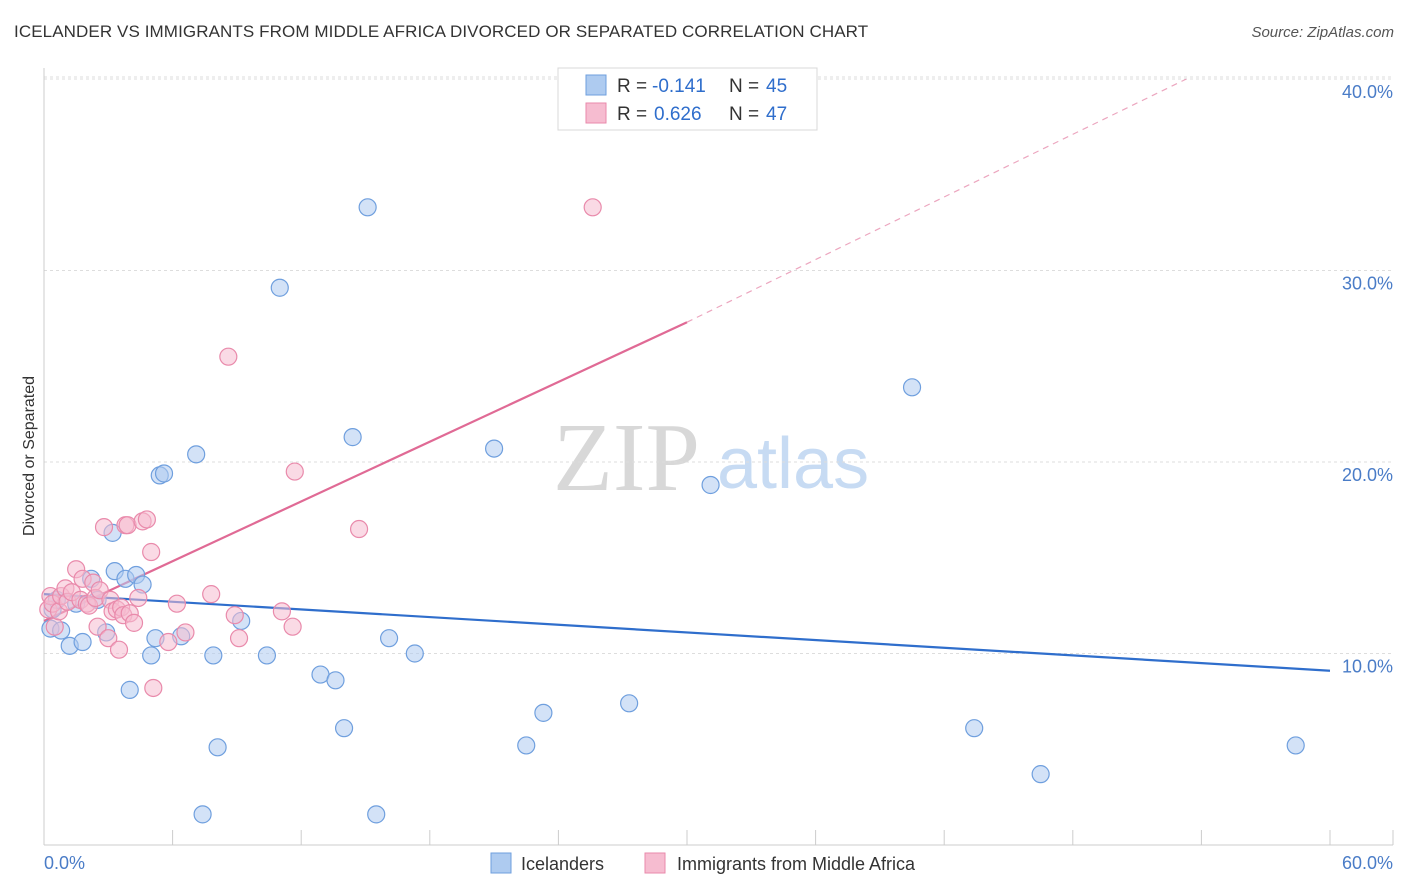 This screenshot has height=892, width=1406. What do you see at coordinates (678, 114) in the screenshot?
I see `legend-r-value-pink: 0.626` at bounding box center [678, 114].